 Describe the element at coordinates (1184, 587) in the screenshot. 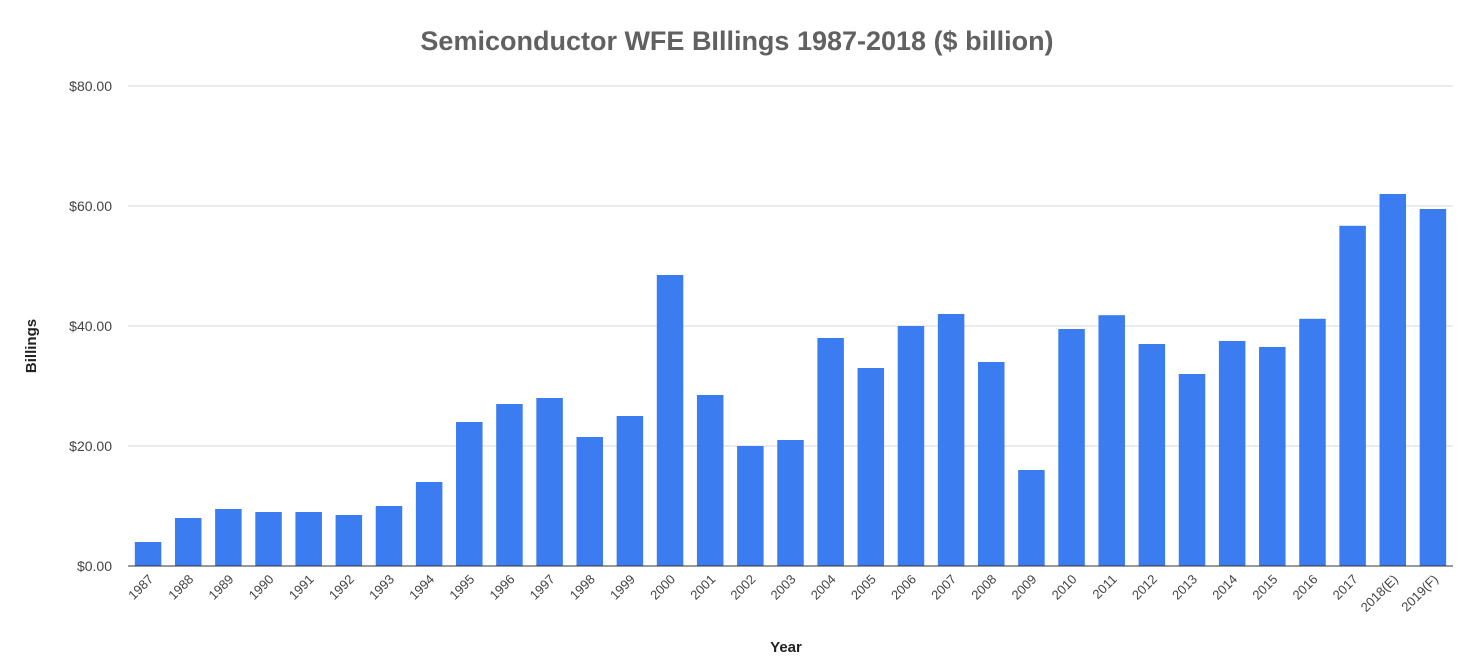

I see `x-tick-label: 2013` at that location.